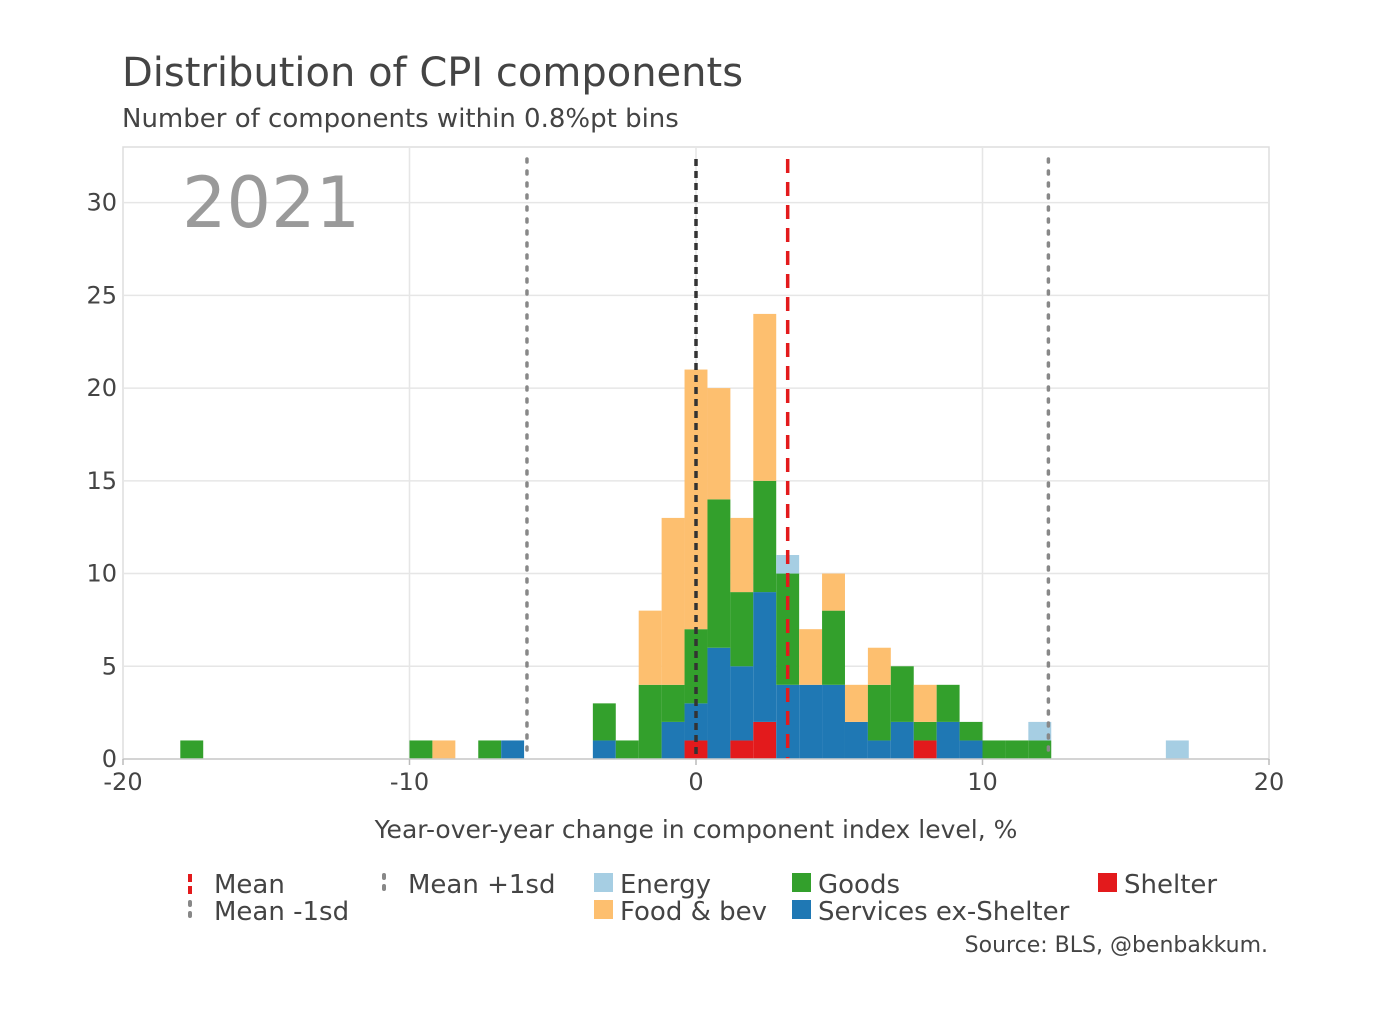 This screenshot has height=1022, width=1382. Describe the element at coordinates (1269, 782) in the screenshot. I see `x-tick-label: 20` at that location.